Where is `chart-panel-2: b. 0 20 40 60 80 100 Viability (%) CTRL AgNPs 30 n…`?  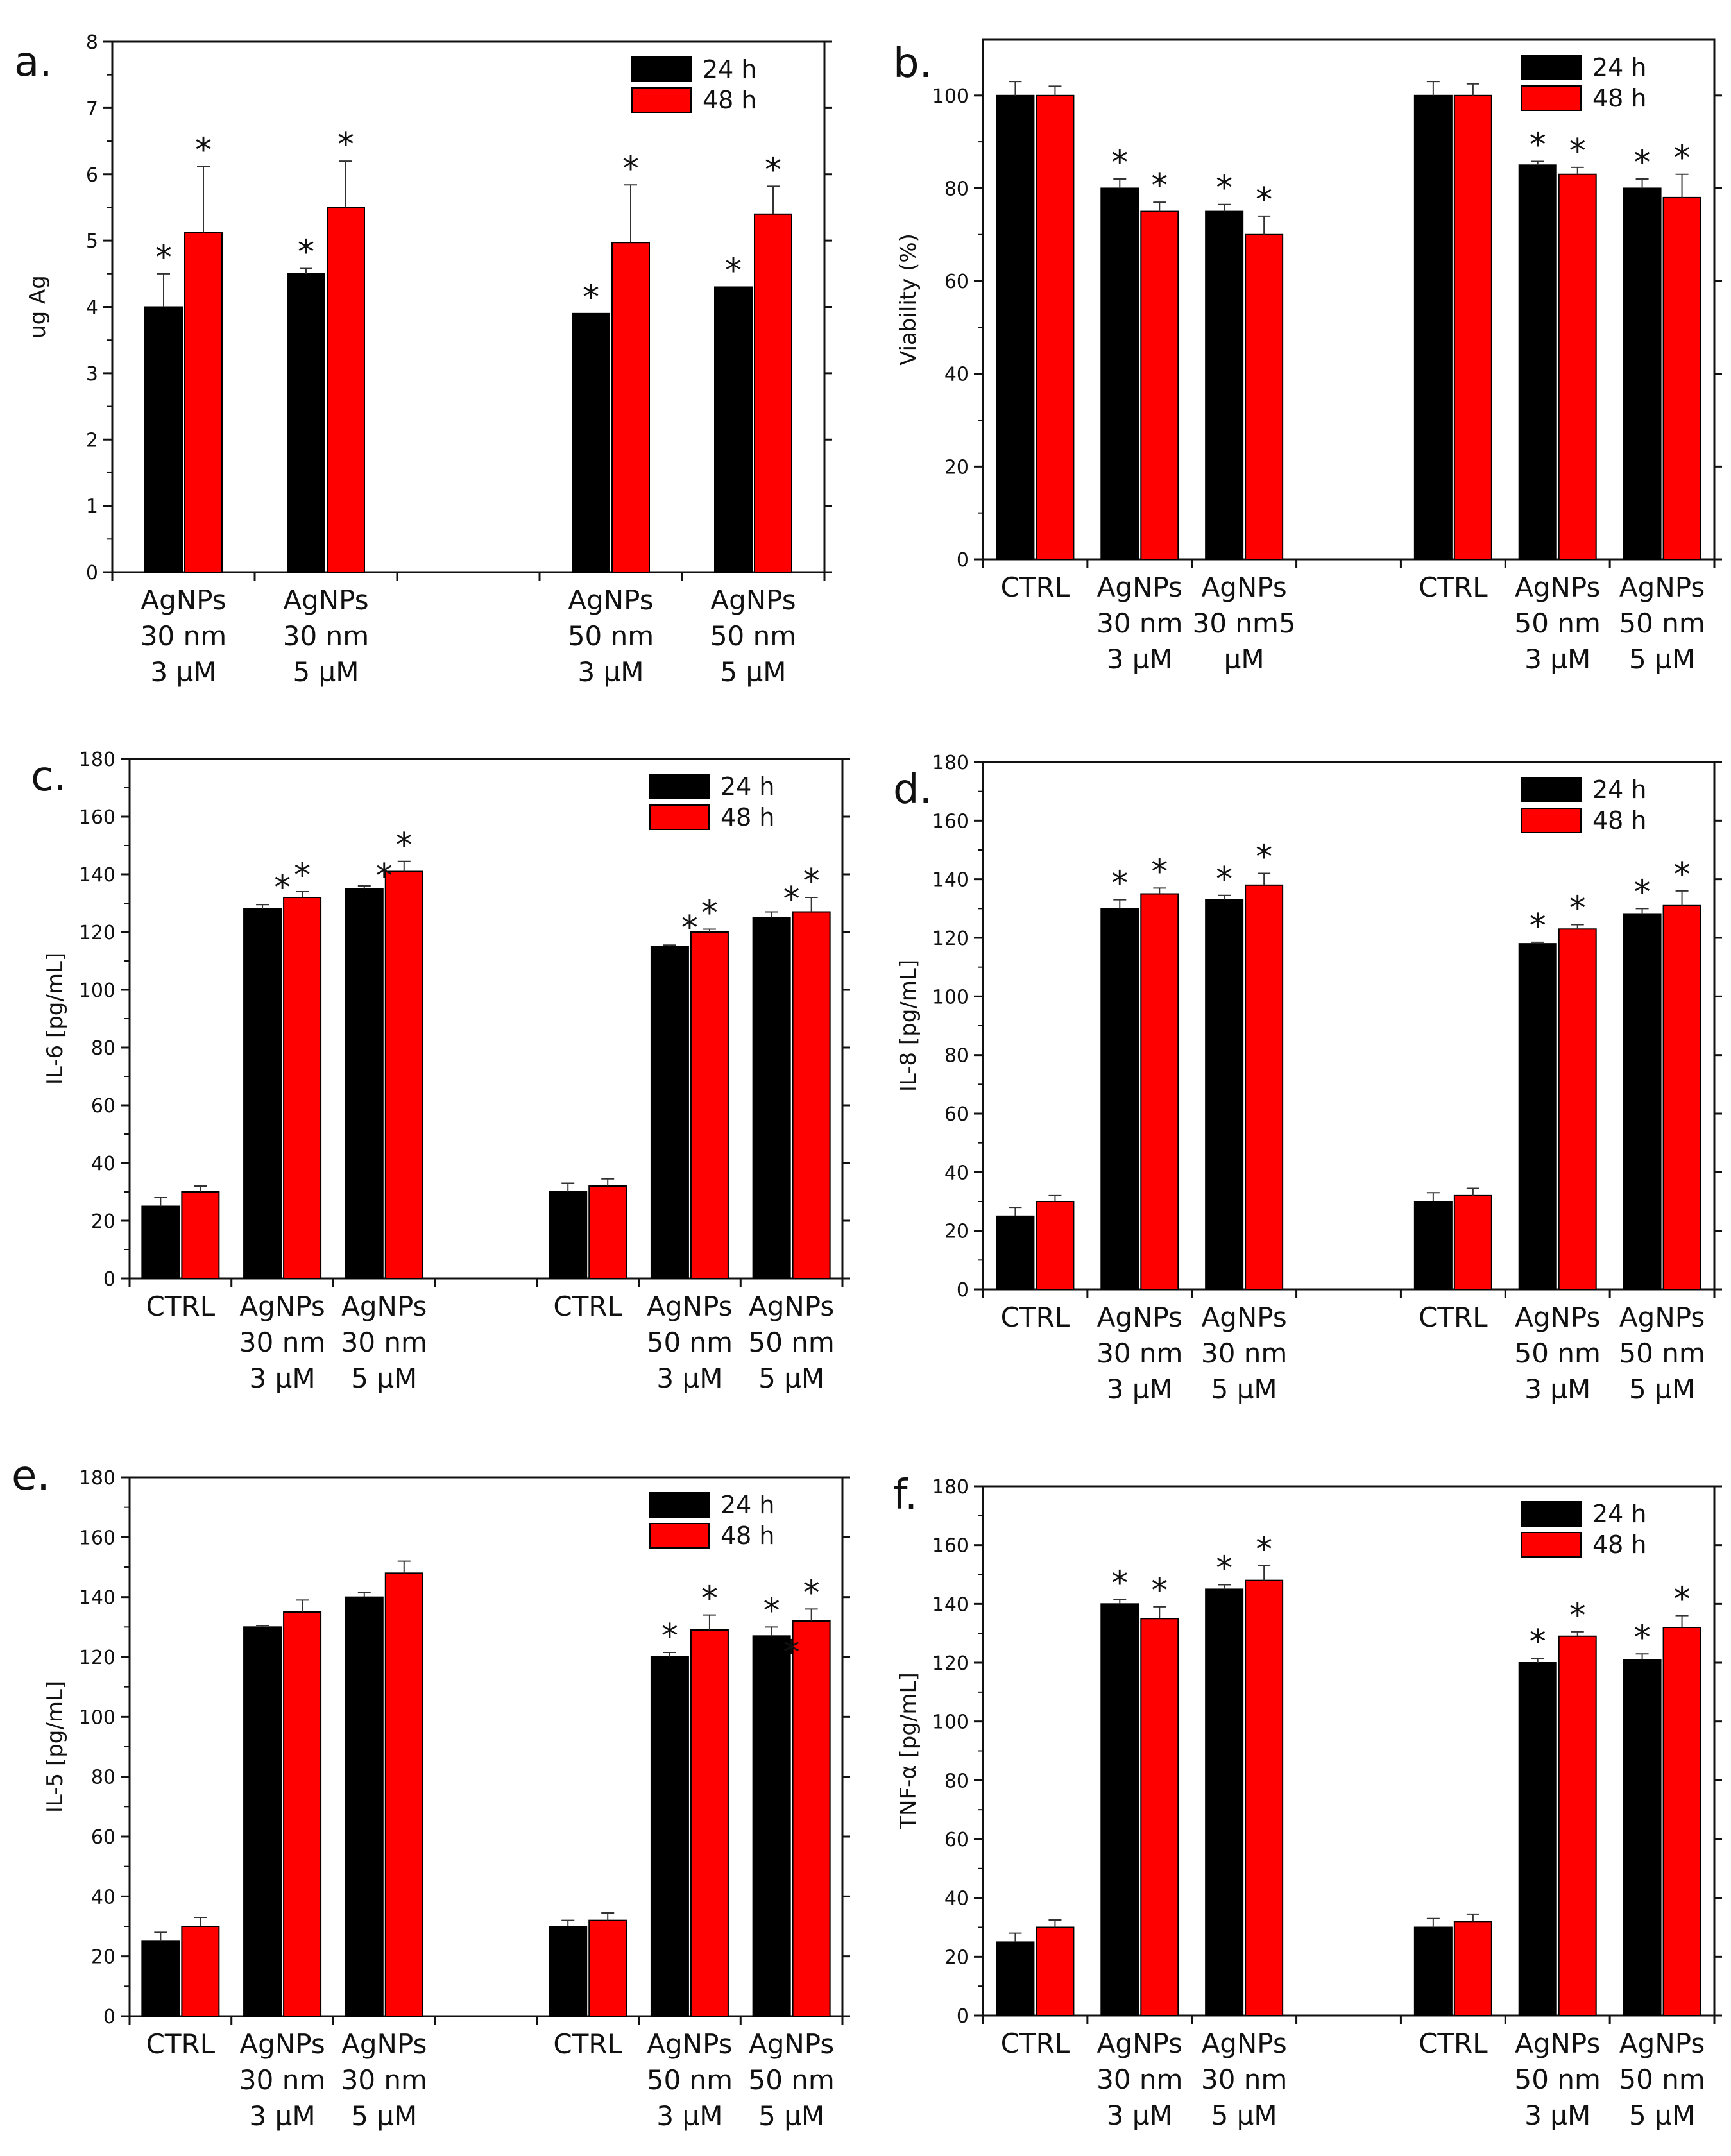 chart-panel-2: b. 0 20 40 60 80 100 Viability (%) CTRL AgNPs 30 n… is located at coordinates (1307, 357).